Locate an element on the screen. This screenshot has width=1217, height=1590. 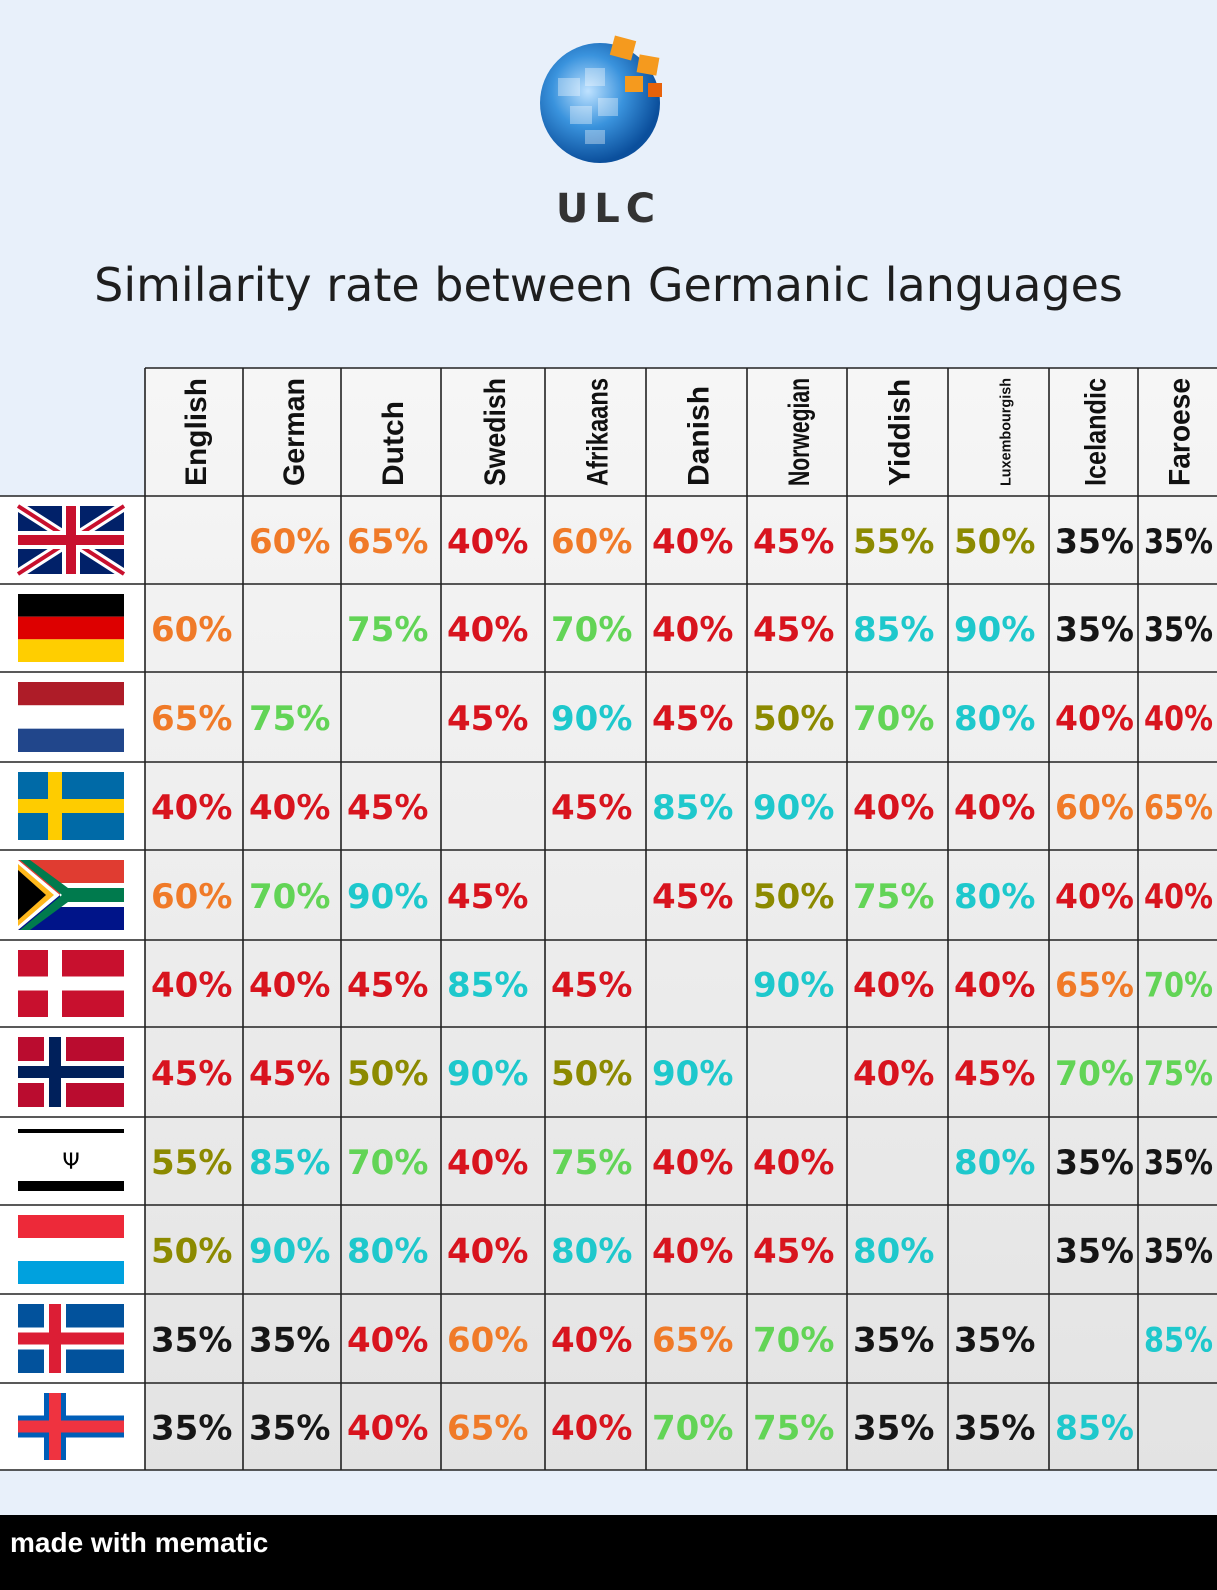
yiddish-flag-icon: Ψ is located at coordinates (71, 1161).